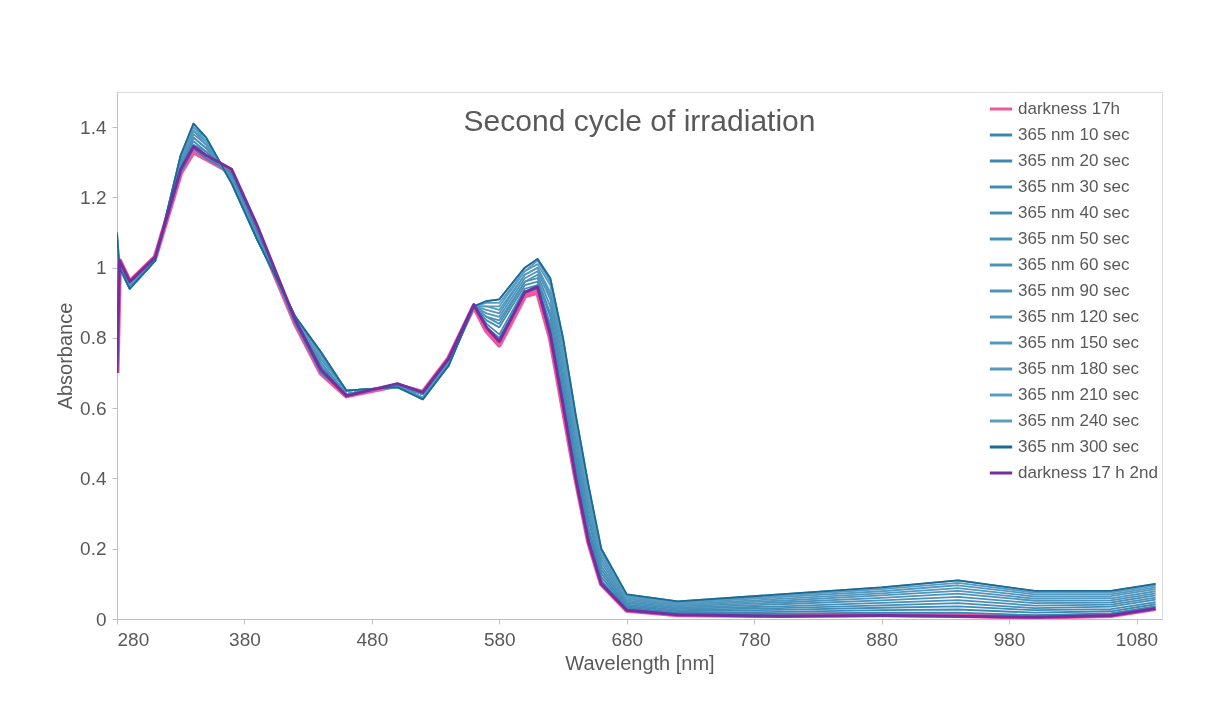  I want to click on x-tick-label: 1080, so click(1137, 639).